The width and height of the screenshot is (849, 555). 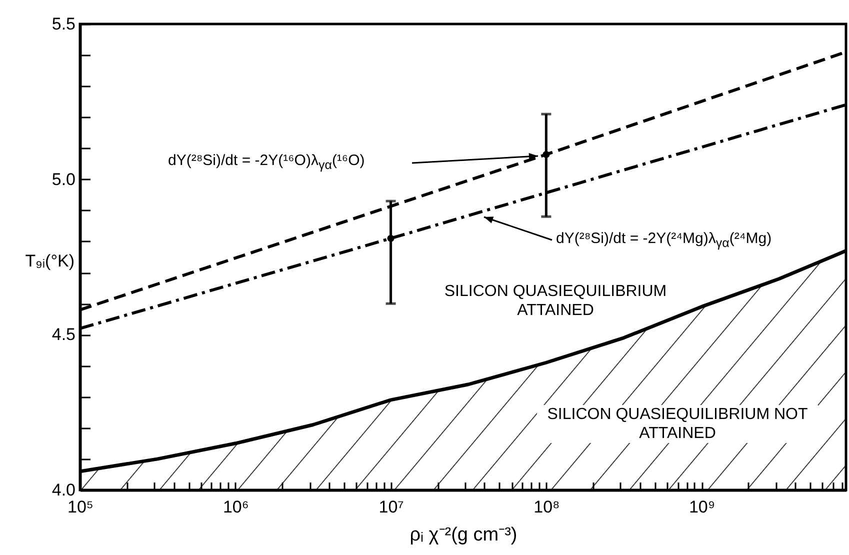 What do you see at coordinates (664, 240) in the screenshot?
I see `annotation: dY(²⁸Si)/dt = -2Y(²⁴Mg)λ$_{γα}$(²⁴Mg)` at bounding box center [664, 240].